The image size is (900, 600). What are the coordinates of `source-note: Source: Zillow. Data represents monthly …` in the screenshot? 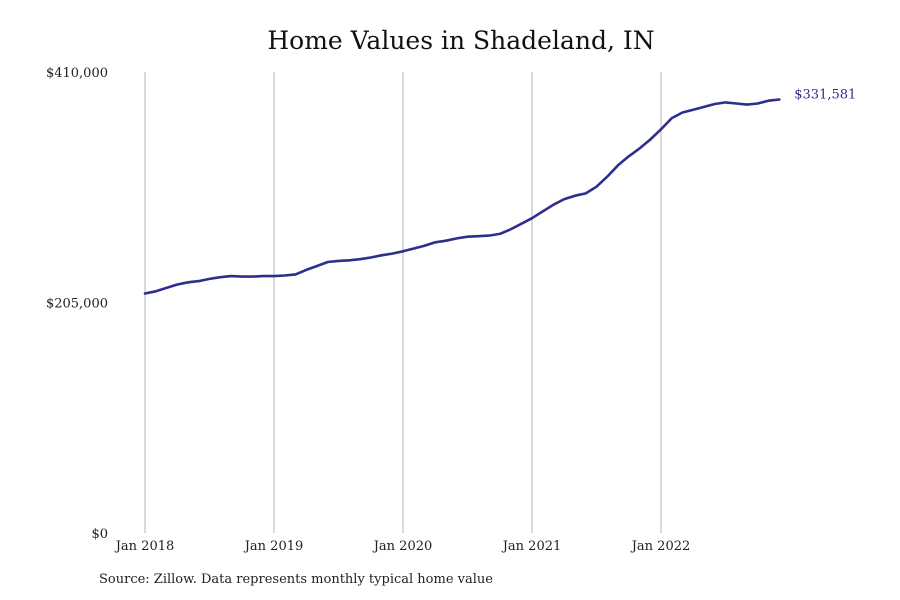 It's located at (296, 579).